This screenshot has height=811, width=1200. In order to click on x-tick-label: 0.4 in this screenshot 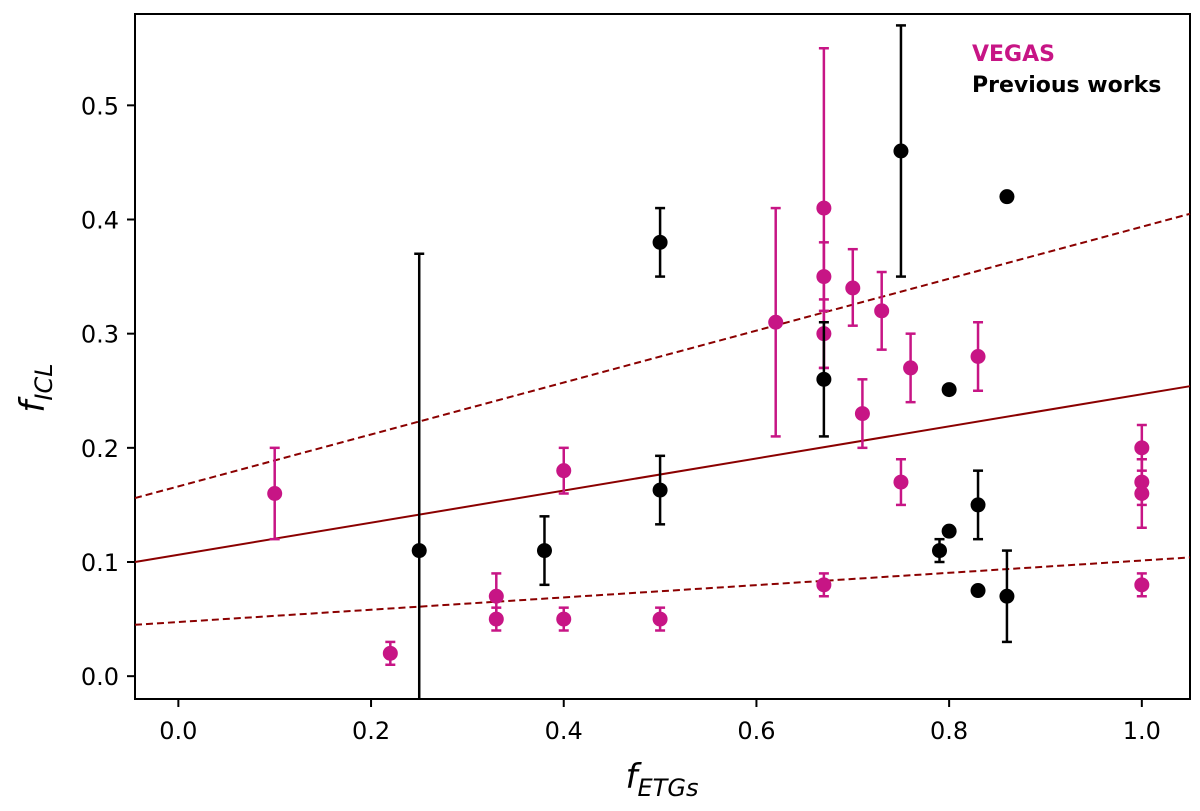, I will do `click(564, 731)`.